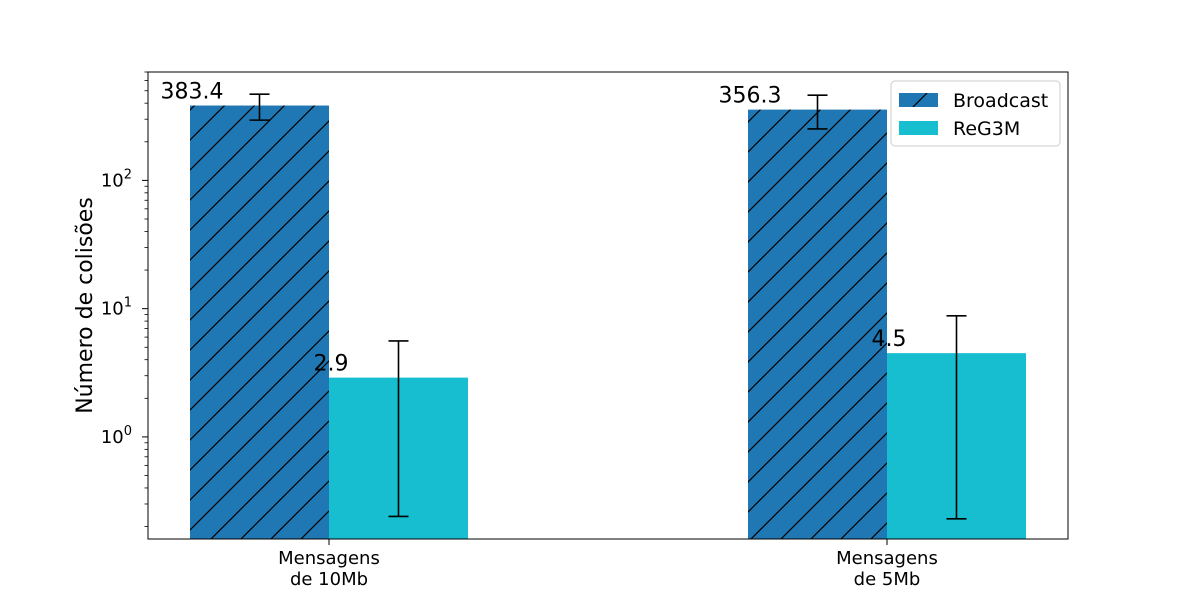  Describe the element at coordinates (889, 339) in the screenshot. I see `data-label-reg3m-1: 4.5` at that location.